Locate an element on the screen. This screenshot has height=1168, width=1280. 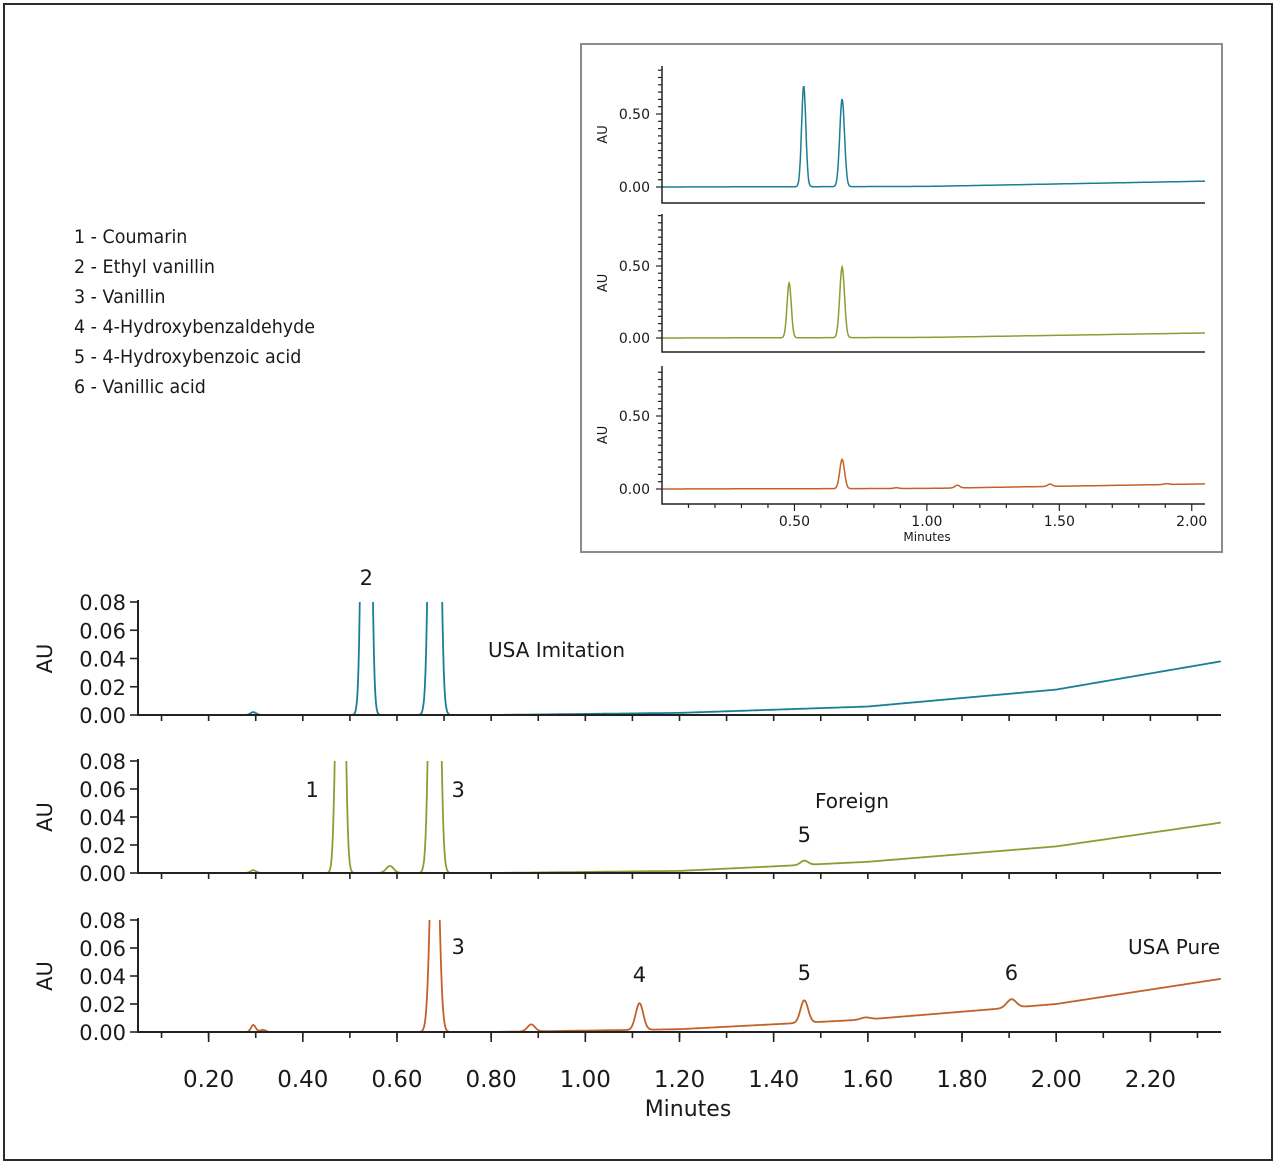
inset-ytick-label-2-1: 0.50 is located at coordinates (634, 417).